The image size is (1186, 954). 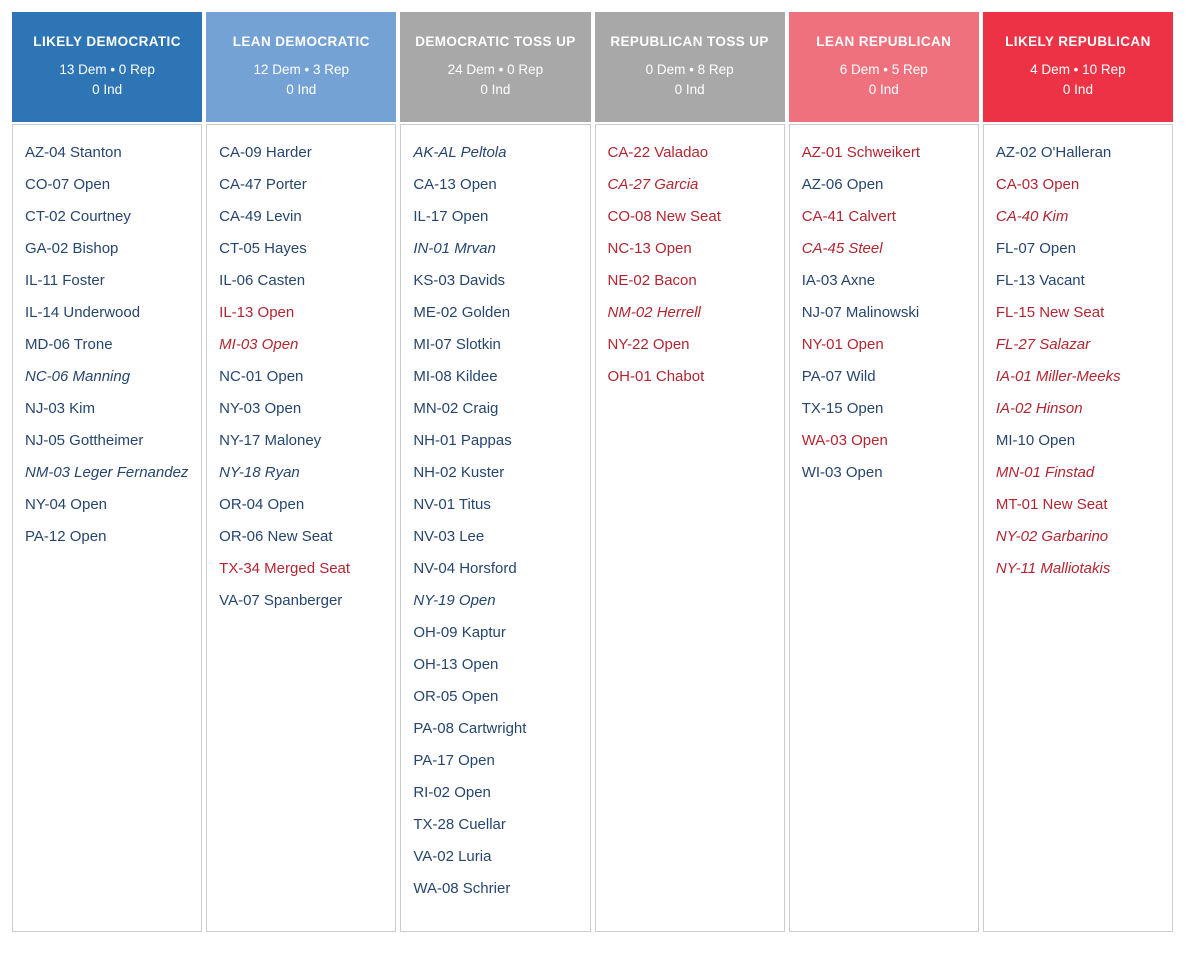 I want to click on race-item: NM-03 Leger Fernandez, so click(x=107, y=472).